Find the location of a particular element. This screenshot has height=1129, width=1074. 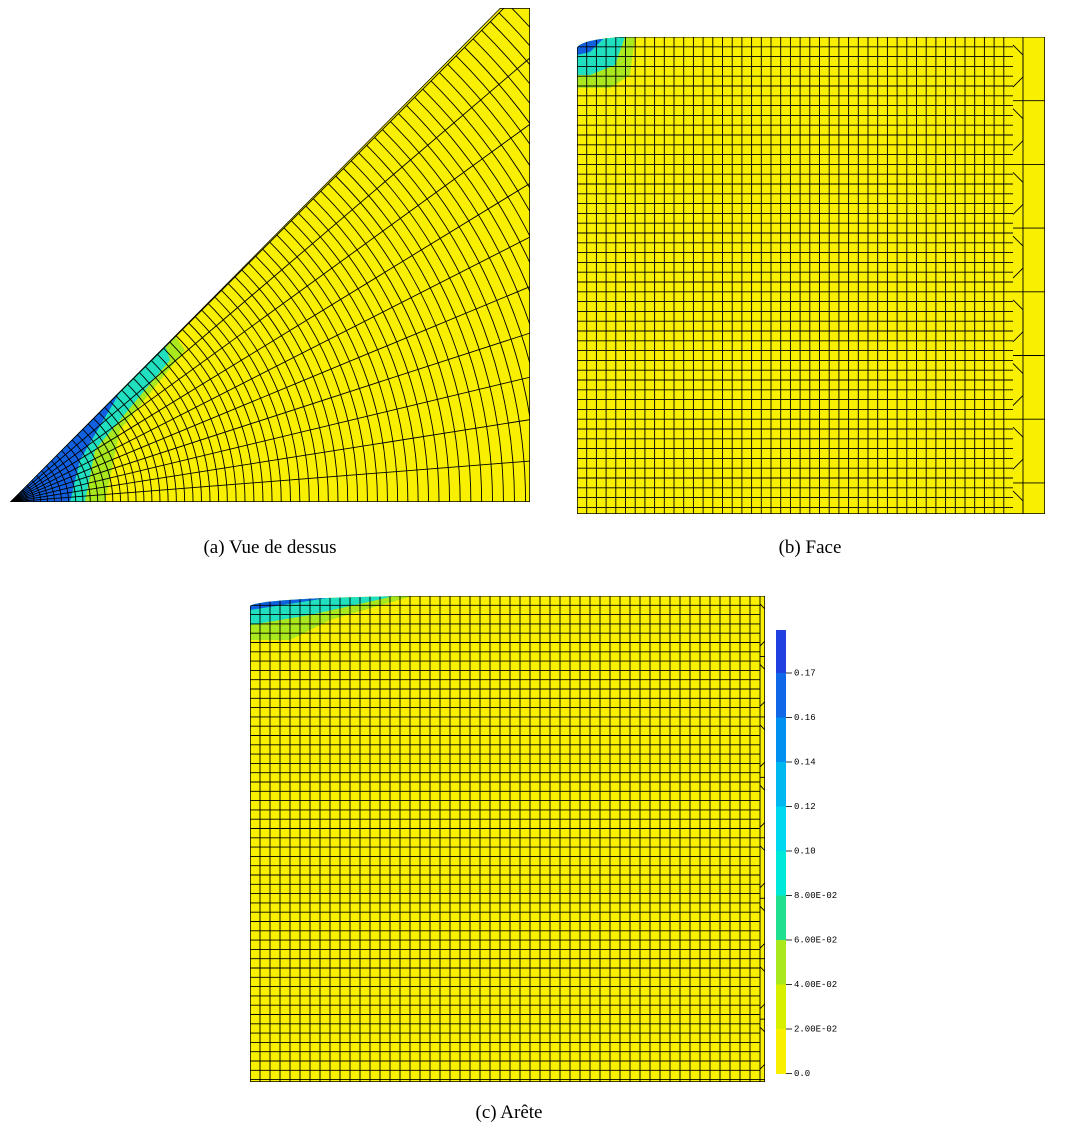

colorbar-label: 0.16 is located at coordinates (805, 718).